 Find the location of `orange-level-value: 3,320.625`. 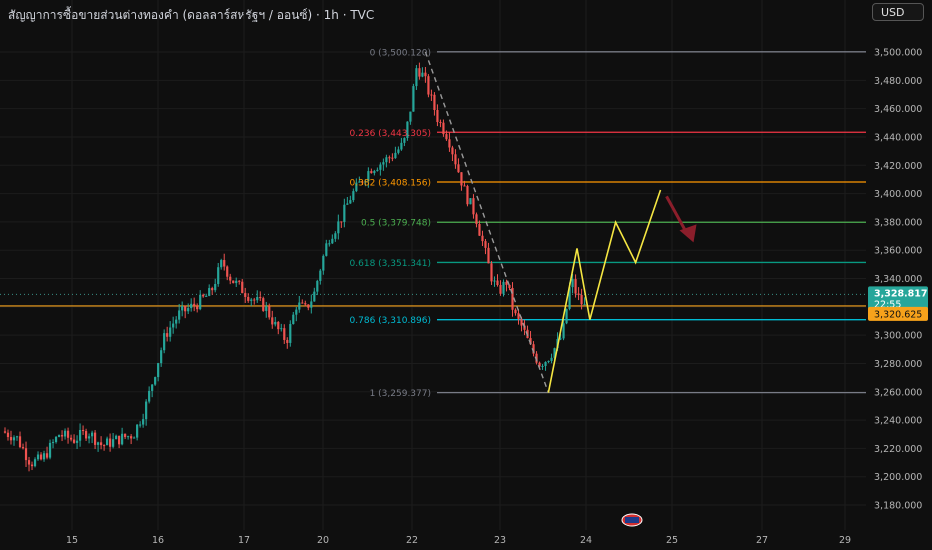

orange-level-value: 3,320.625 is located at coordinates (898, 314).